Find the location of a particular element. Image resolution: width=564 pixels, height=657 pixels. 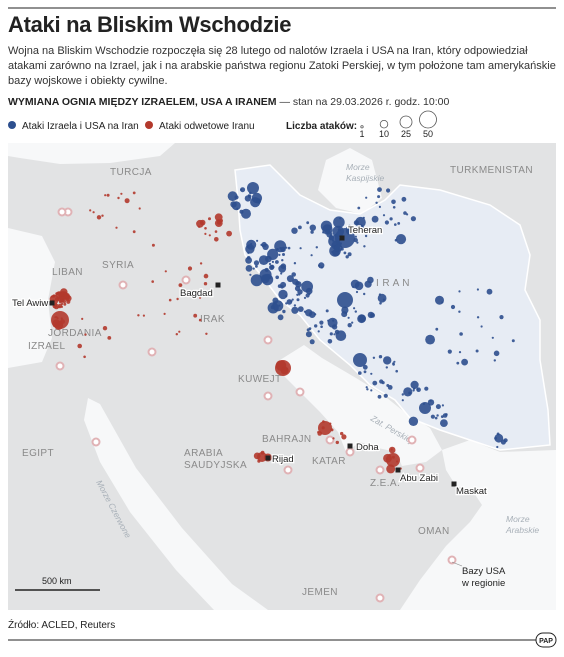

city-marker is located at coordinates (218, 285).